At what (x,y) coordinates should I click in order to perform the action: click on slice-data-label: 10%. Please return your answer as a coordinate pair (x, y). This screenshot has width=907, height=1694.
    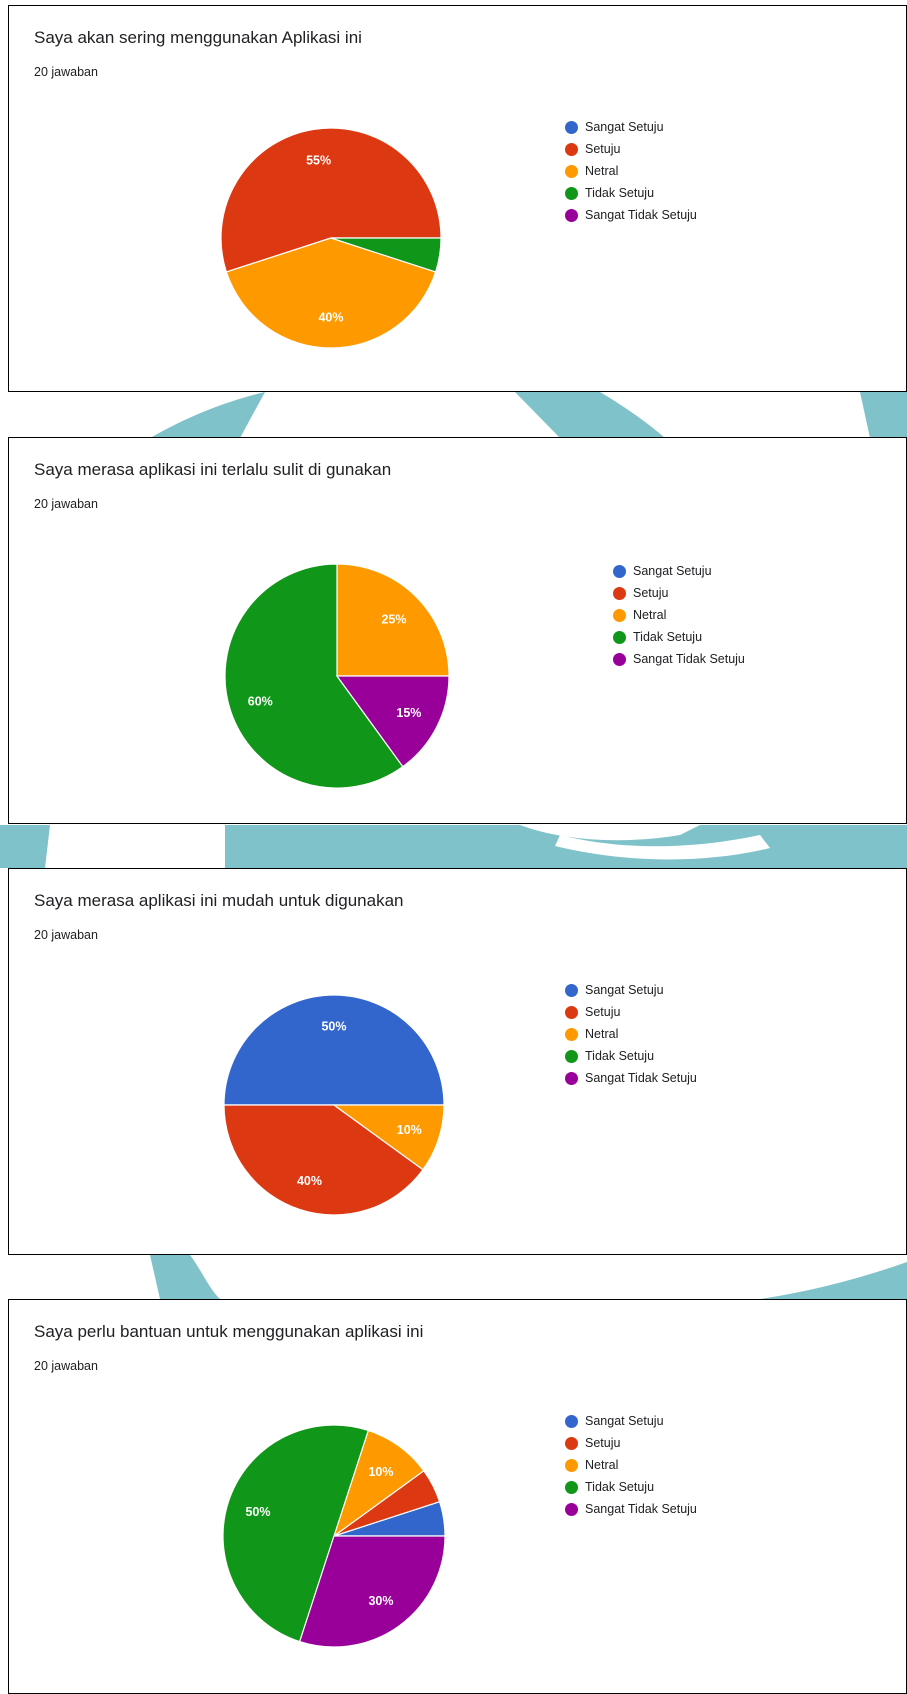
    Looking at the image, I should click on (409, 1130).